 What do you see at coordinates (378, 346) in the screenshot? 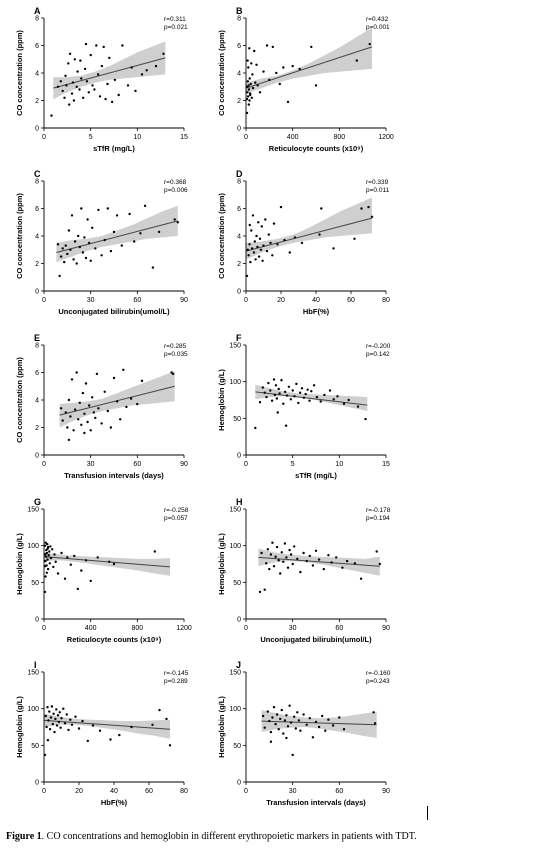
I see `stat-r: r=-0.200` at bounding box center [378, 346].